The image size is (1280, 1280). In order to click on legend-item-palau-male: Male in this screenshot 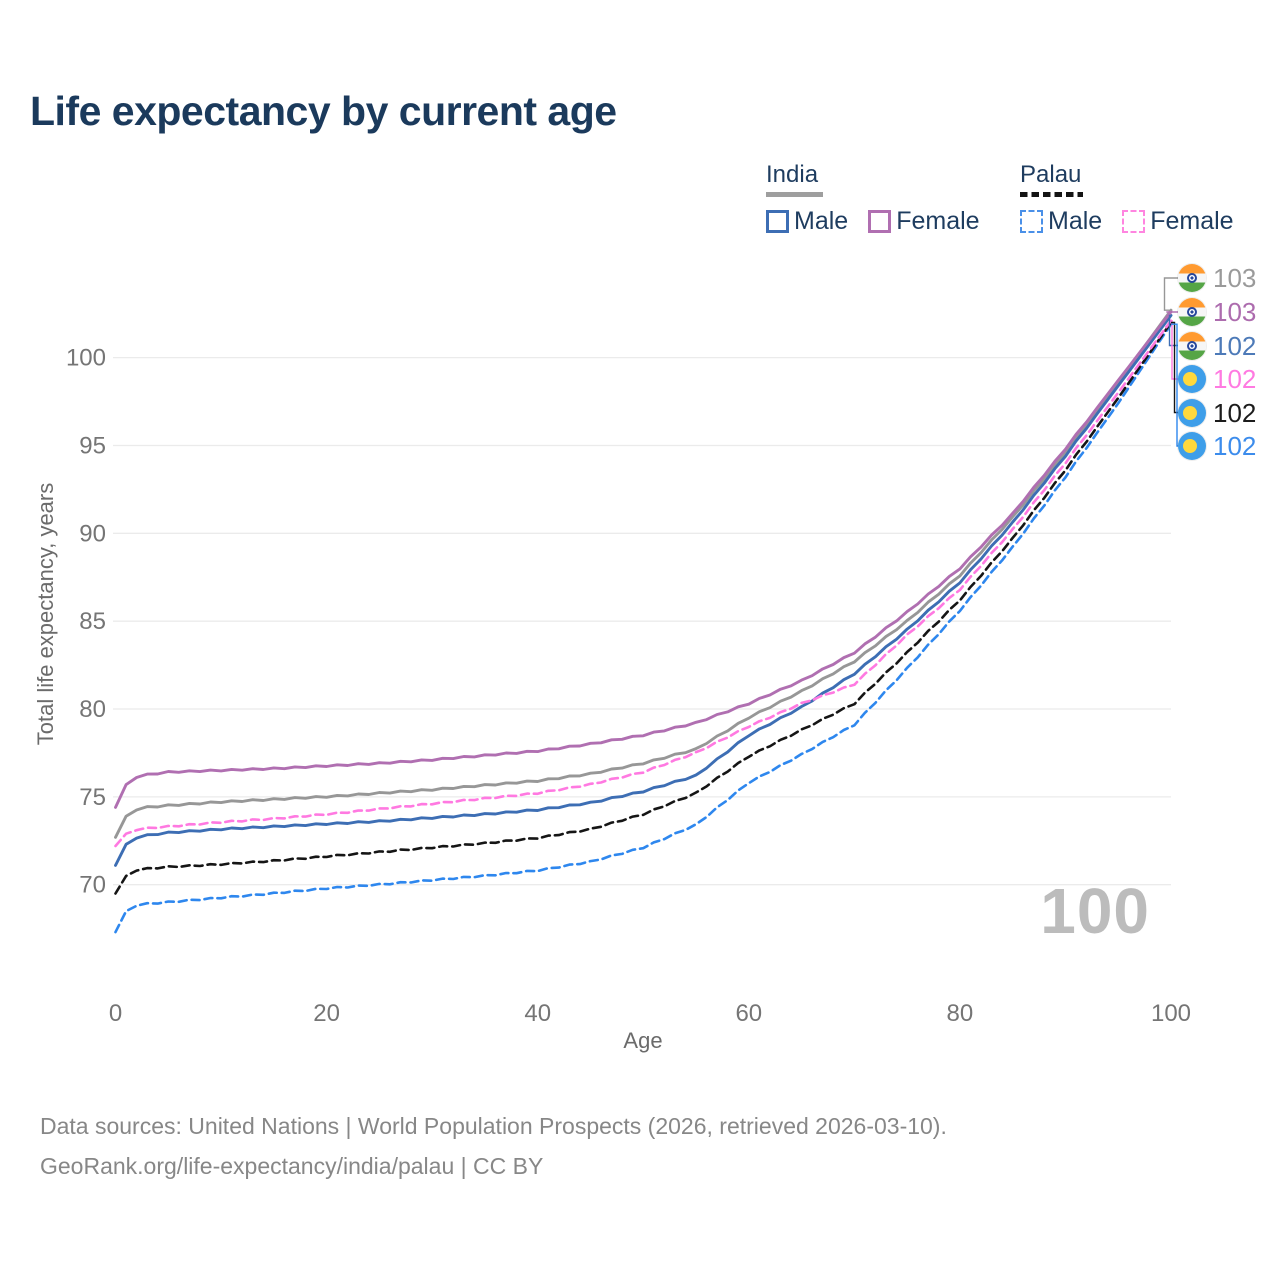, I will do `click(1061, 221)`.